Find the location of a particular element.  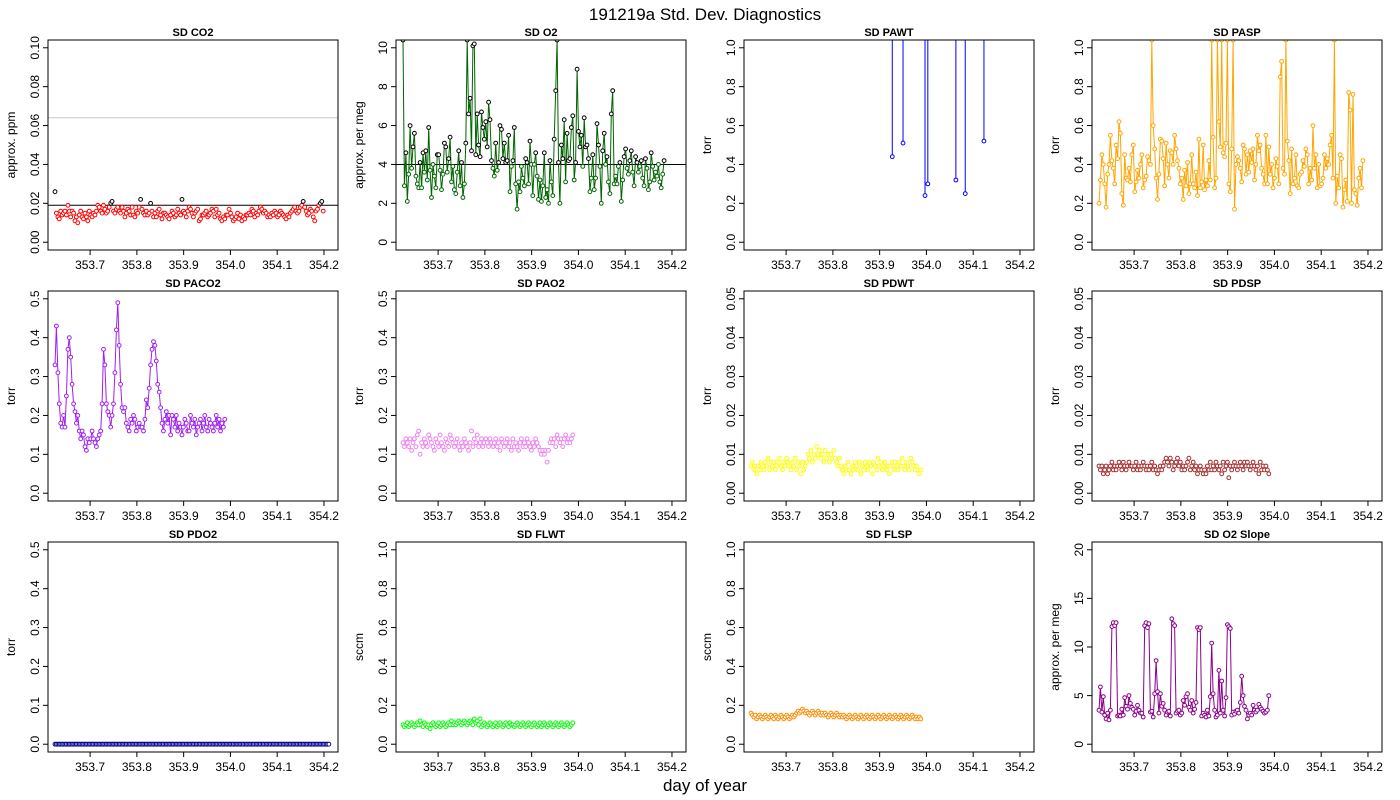

y-tick-label: 0.8 is located at coordinates (731, 588).